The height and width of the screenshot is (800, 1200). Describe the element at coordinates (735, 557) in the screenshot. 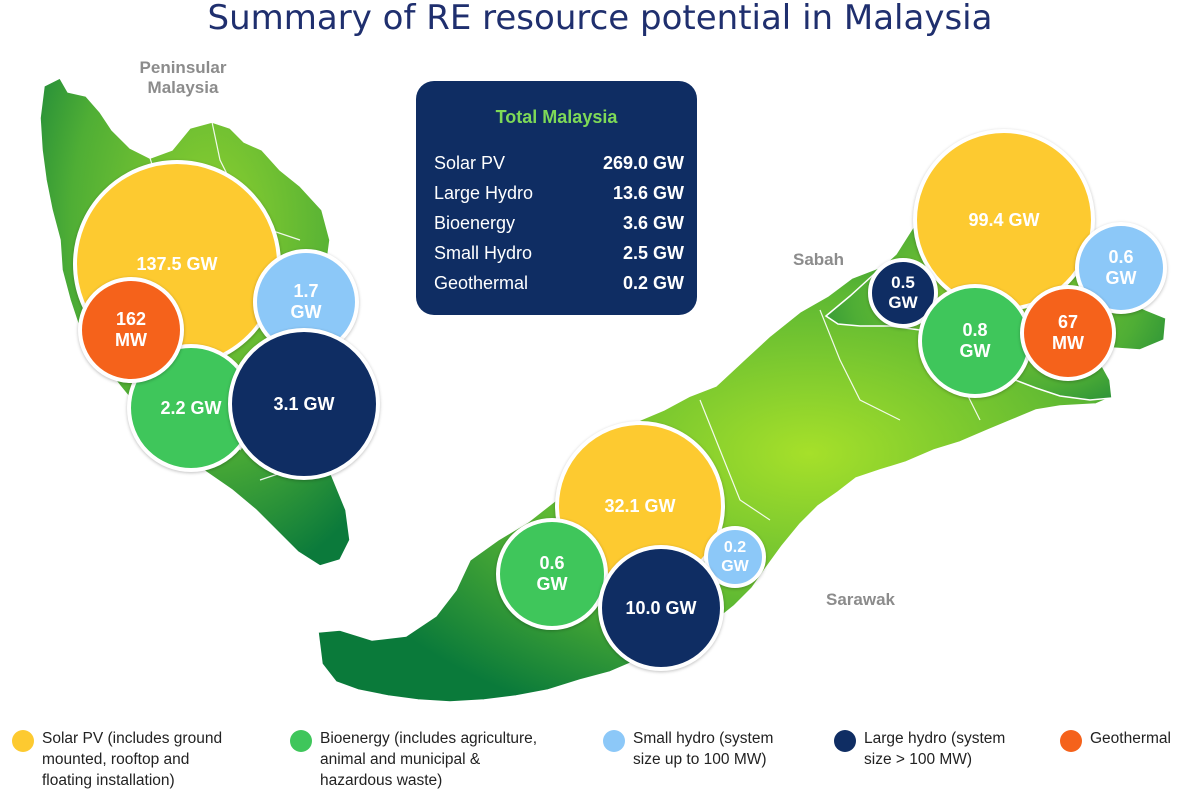

I see `bubble-value: 0.2 GW` at that location.